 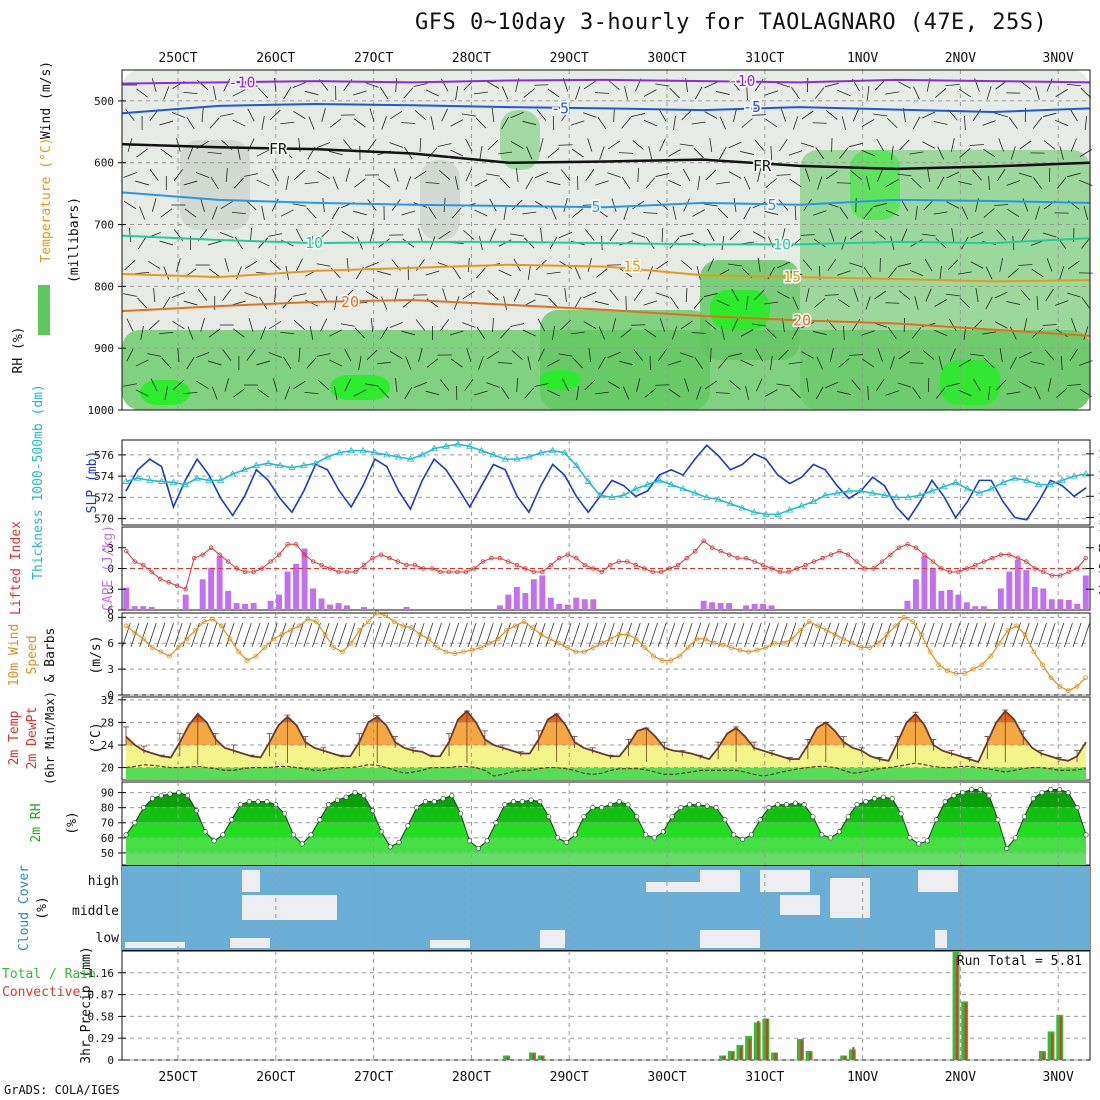 I want to click on isotherm-label: -5, so click(x=560, y=108).